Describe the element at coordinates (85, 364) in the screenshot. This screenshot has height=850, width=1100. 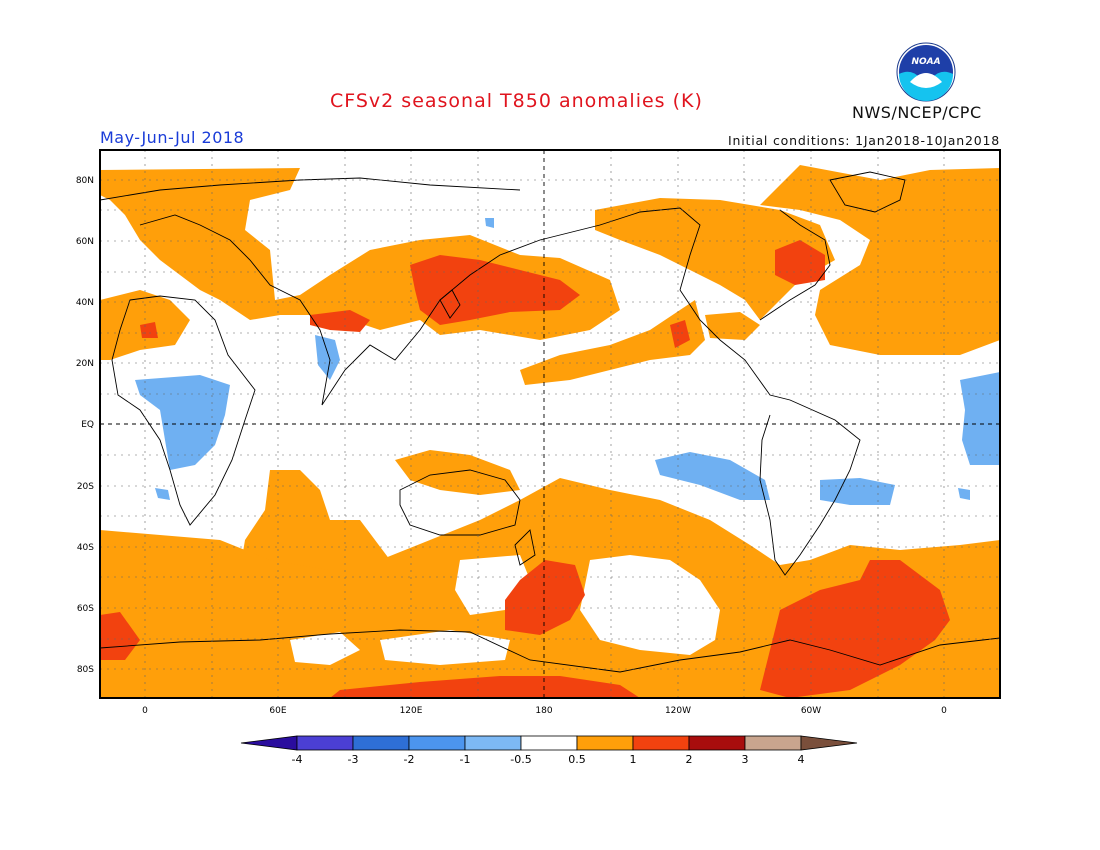
I see `lat-label: 20N` at that location.